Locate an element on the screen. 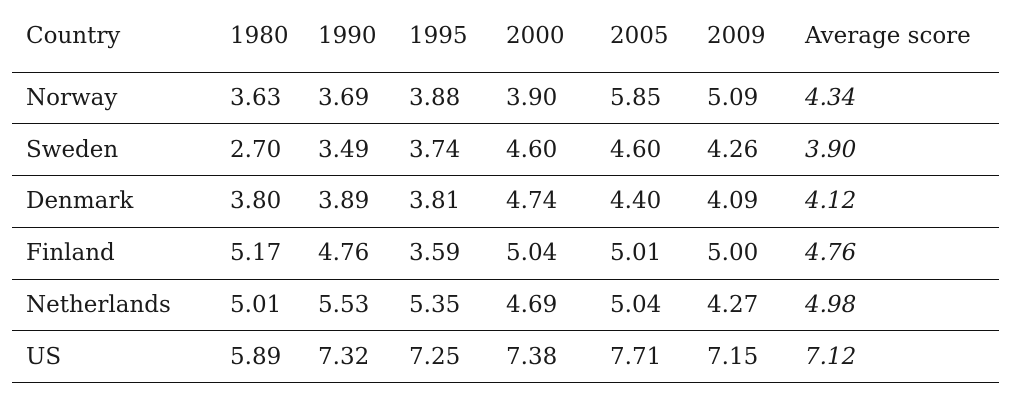  column-header-2009: 2009 is located at coordinates (736, 35).